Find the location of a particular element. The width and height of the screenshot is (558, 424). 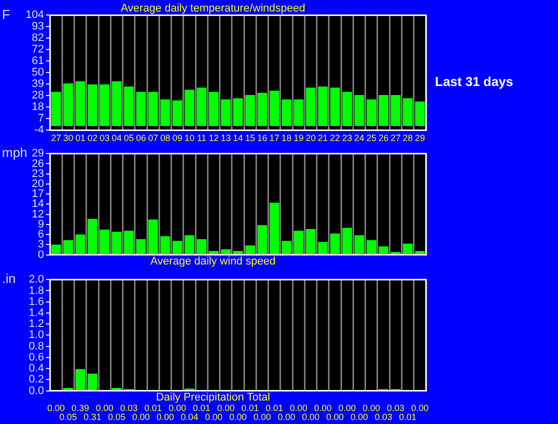

y-tick-label: 0.2 is located at coordinates (36, 380).